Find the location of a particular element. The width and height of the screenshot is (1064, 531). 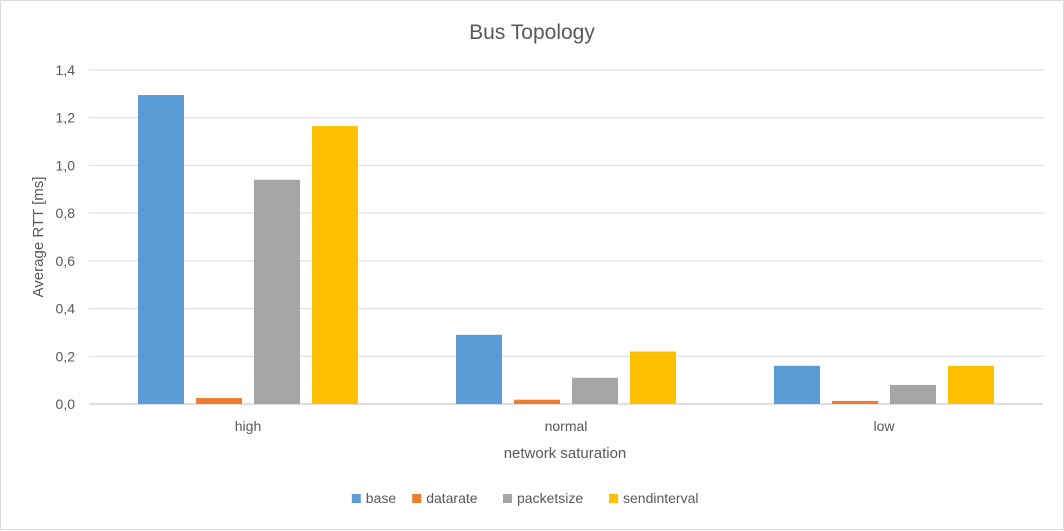

bar-packetsize-low is located at coordinates (913, 394).